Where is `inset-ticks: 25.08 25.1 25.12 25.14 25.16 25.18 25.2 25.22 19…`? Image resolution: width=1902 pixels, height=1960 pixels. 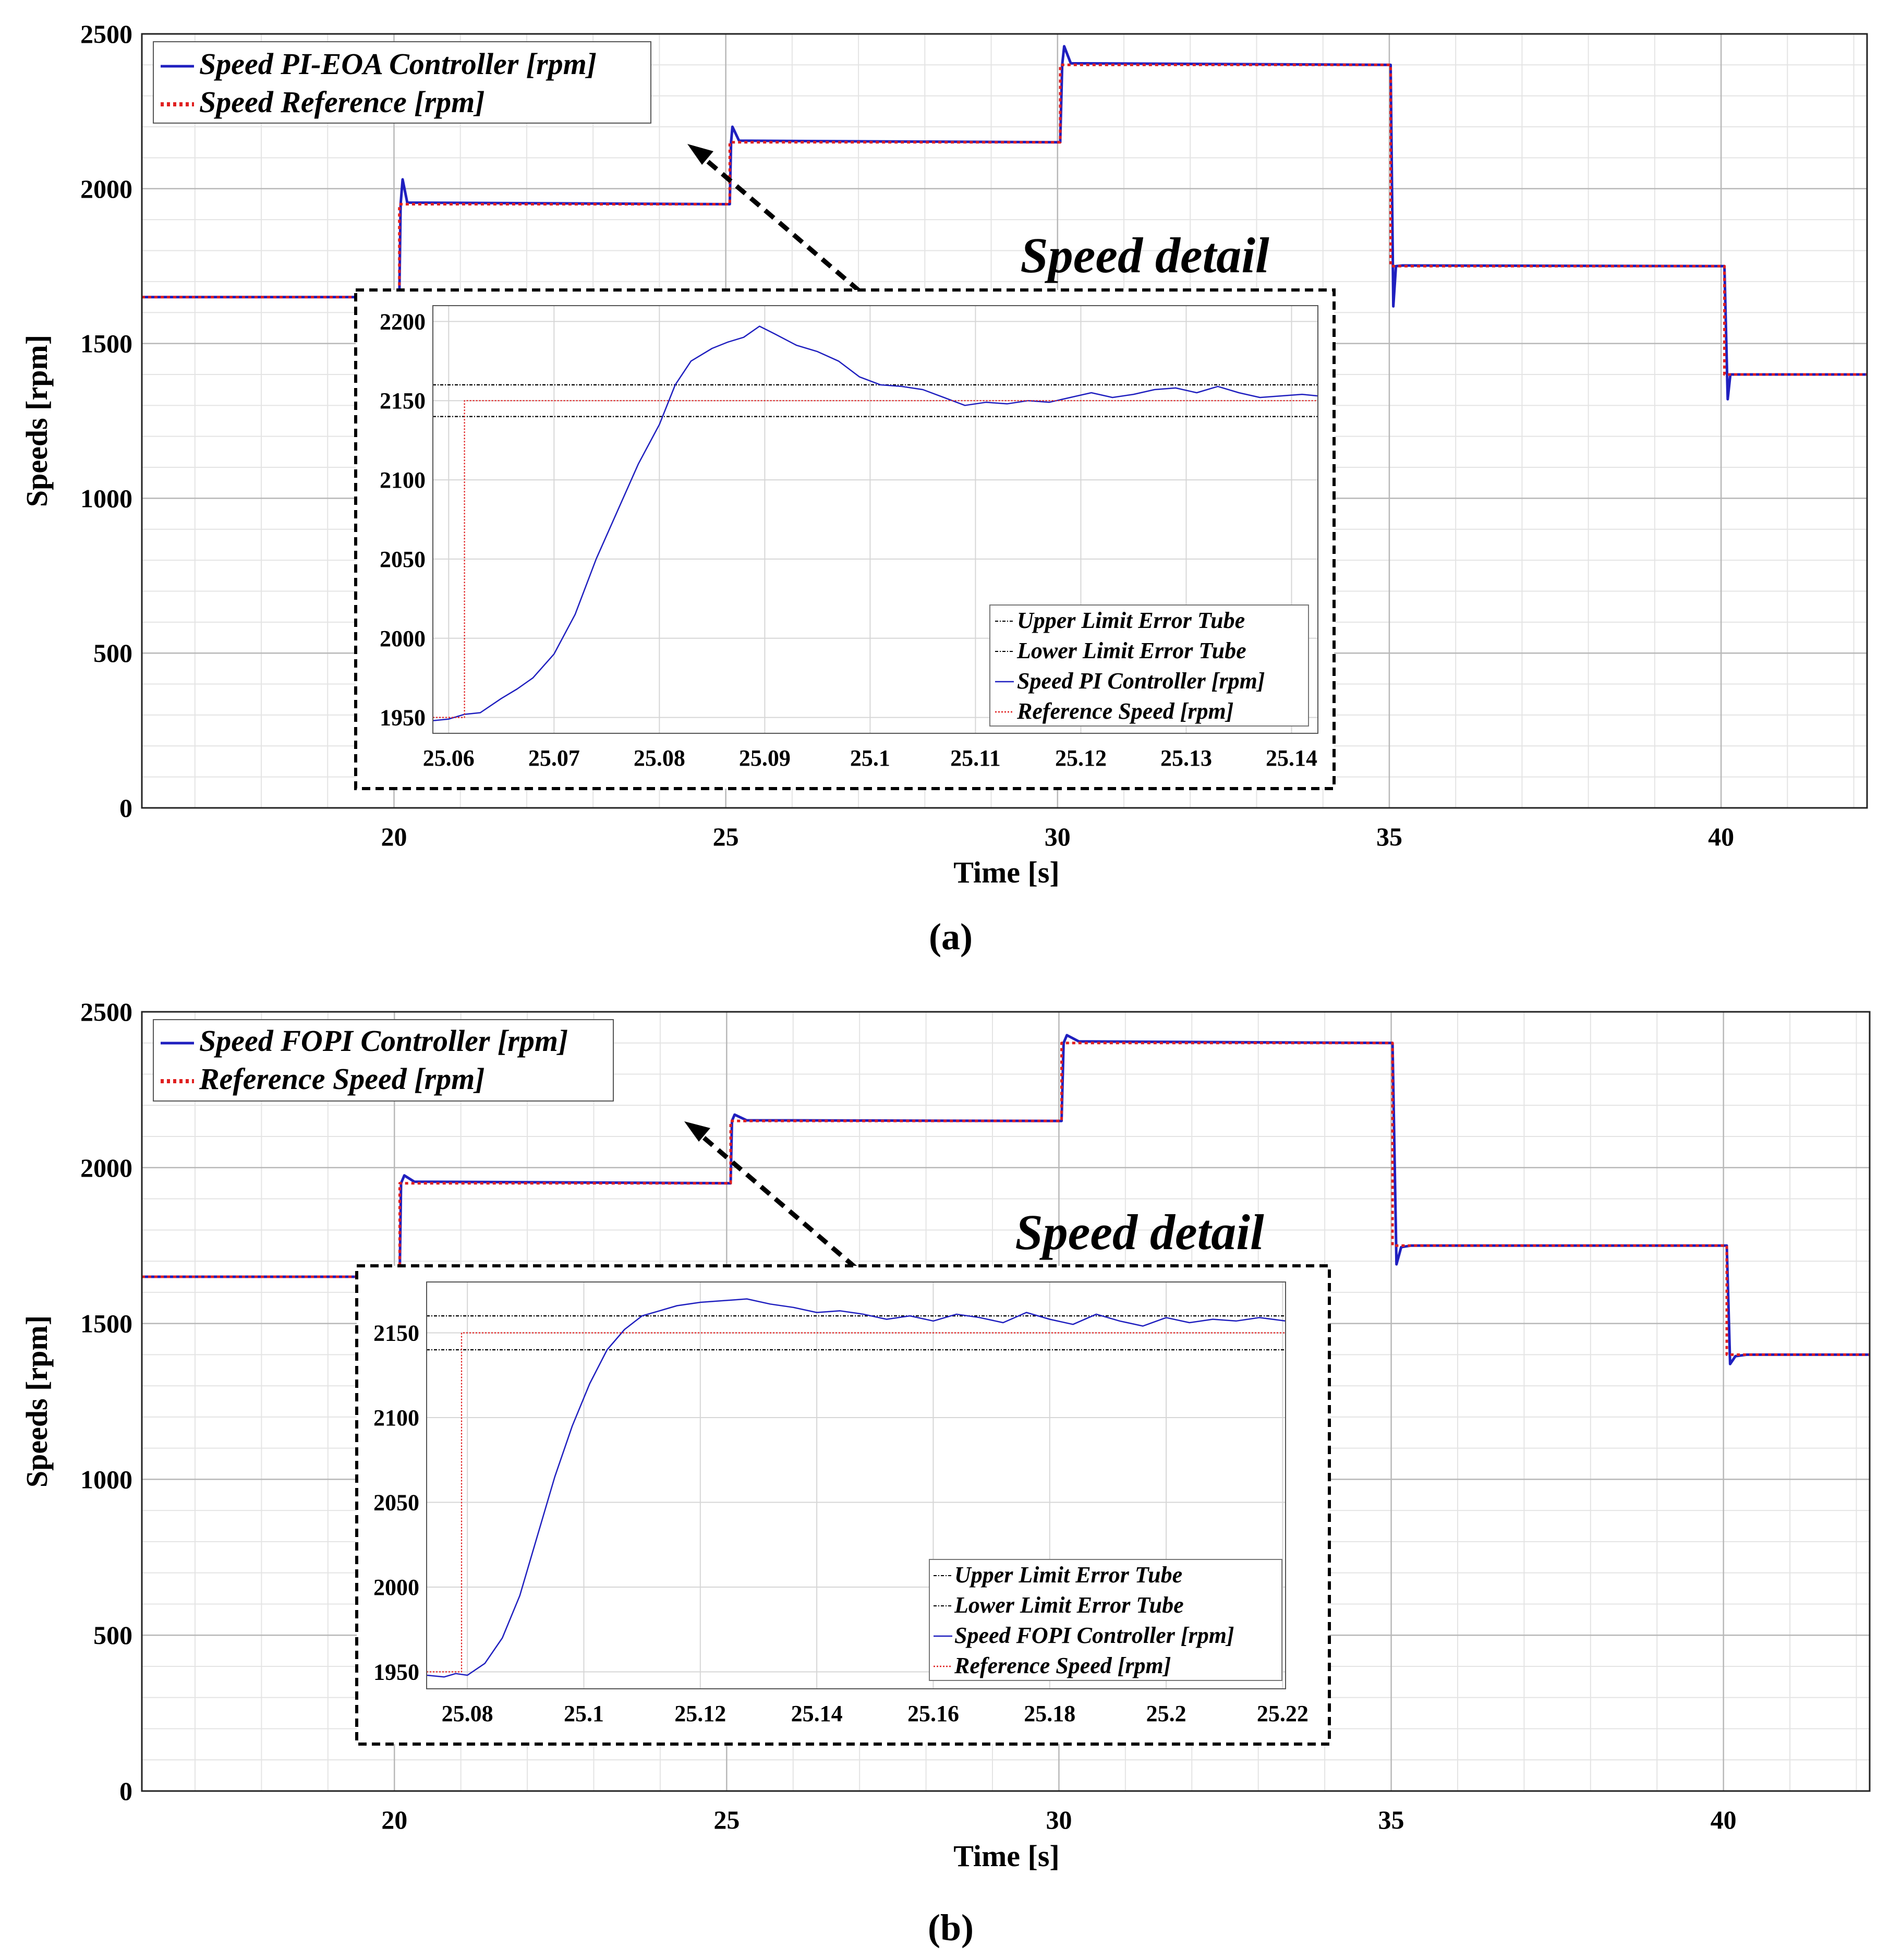
inset-ticks: 25.08 25.1 25.12 25.14 25.16 25.18 25.2 25.22 19… is located at coordinates (841, 1524).